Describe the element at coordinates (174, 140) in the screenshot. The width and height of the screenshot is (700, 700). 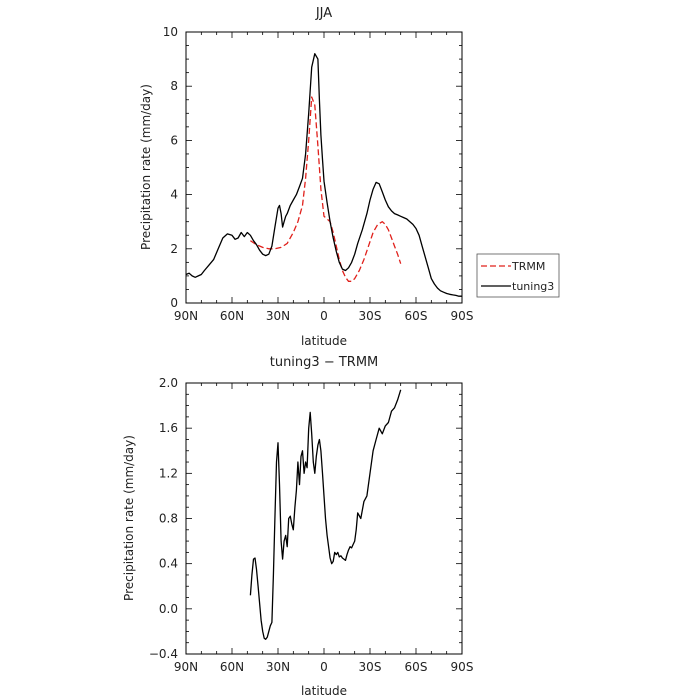
I see `y-tick-label: 6` at that location.